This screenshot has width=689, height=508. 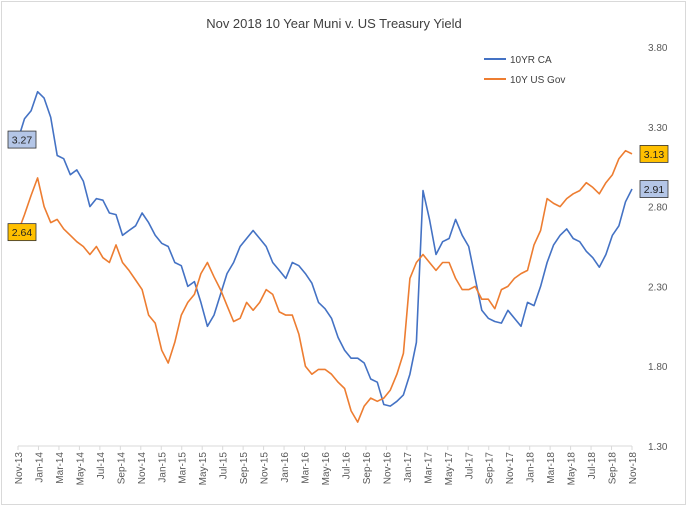 I want to click on y-tick-label: 1.80, so click(x=658, y=367).